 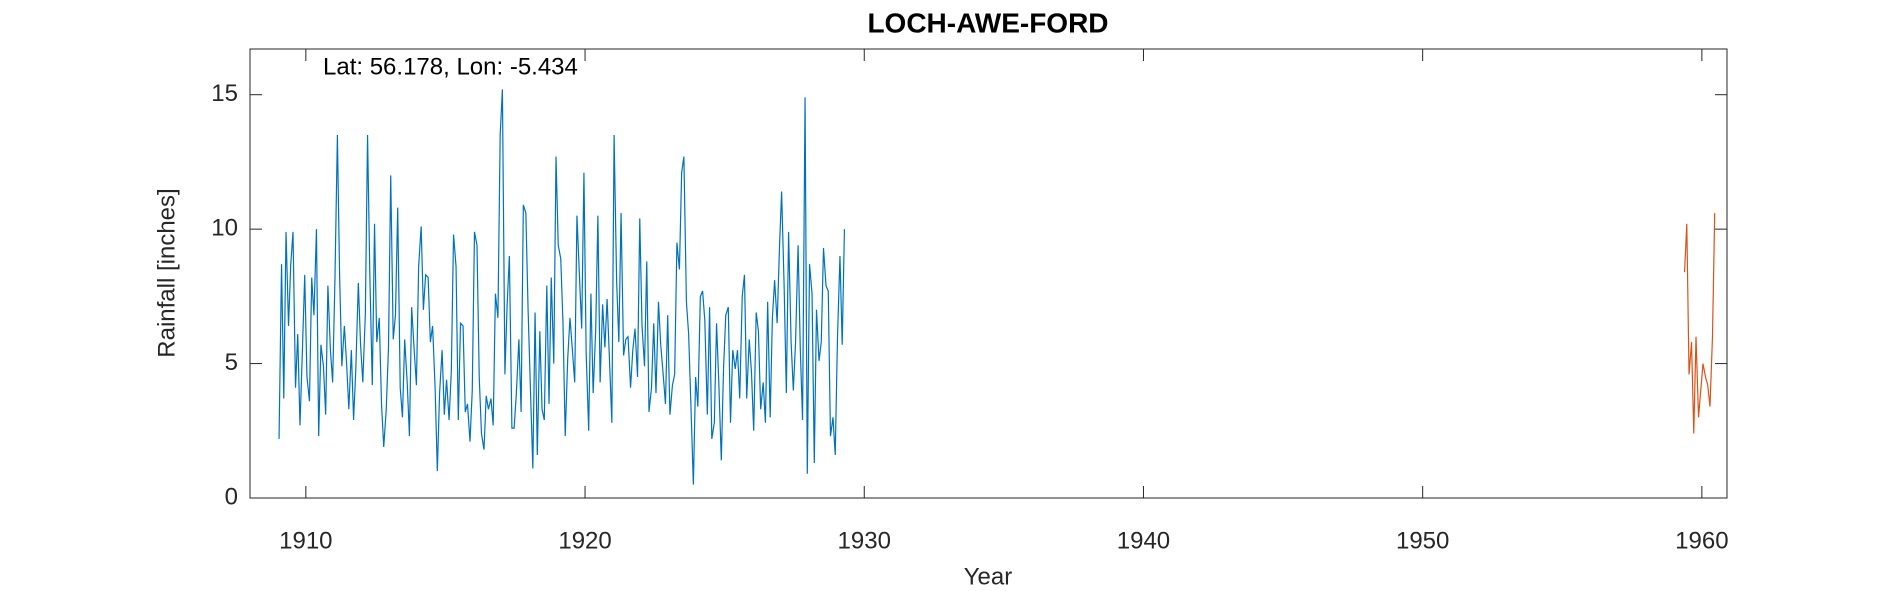 What do you see at coordinates (231, 496) in the screenshot?
I see `y-tick-label: 0` at bounding box center [231, 496].